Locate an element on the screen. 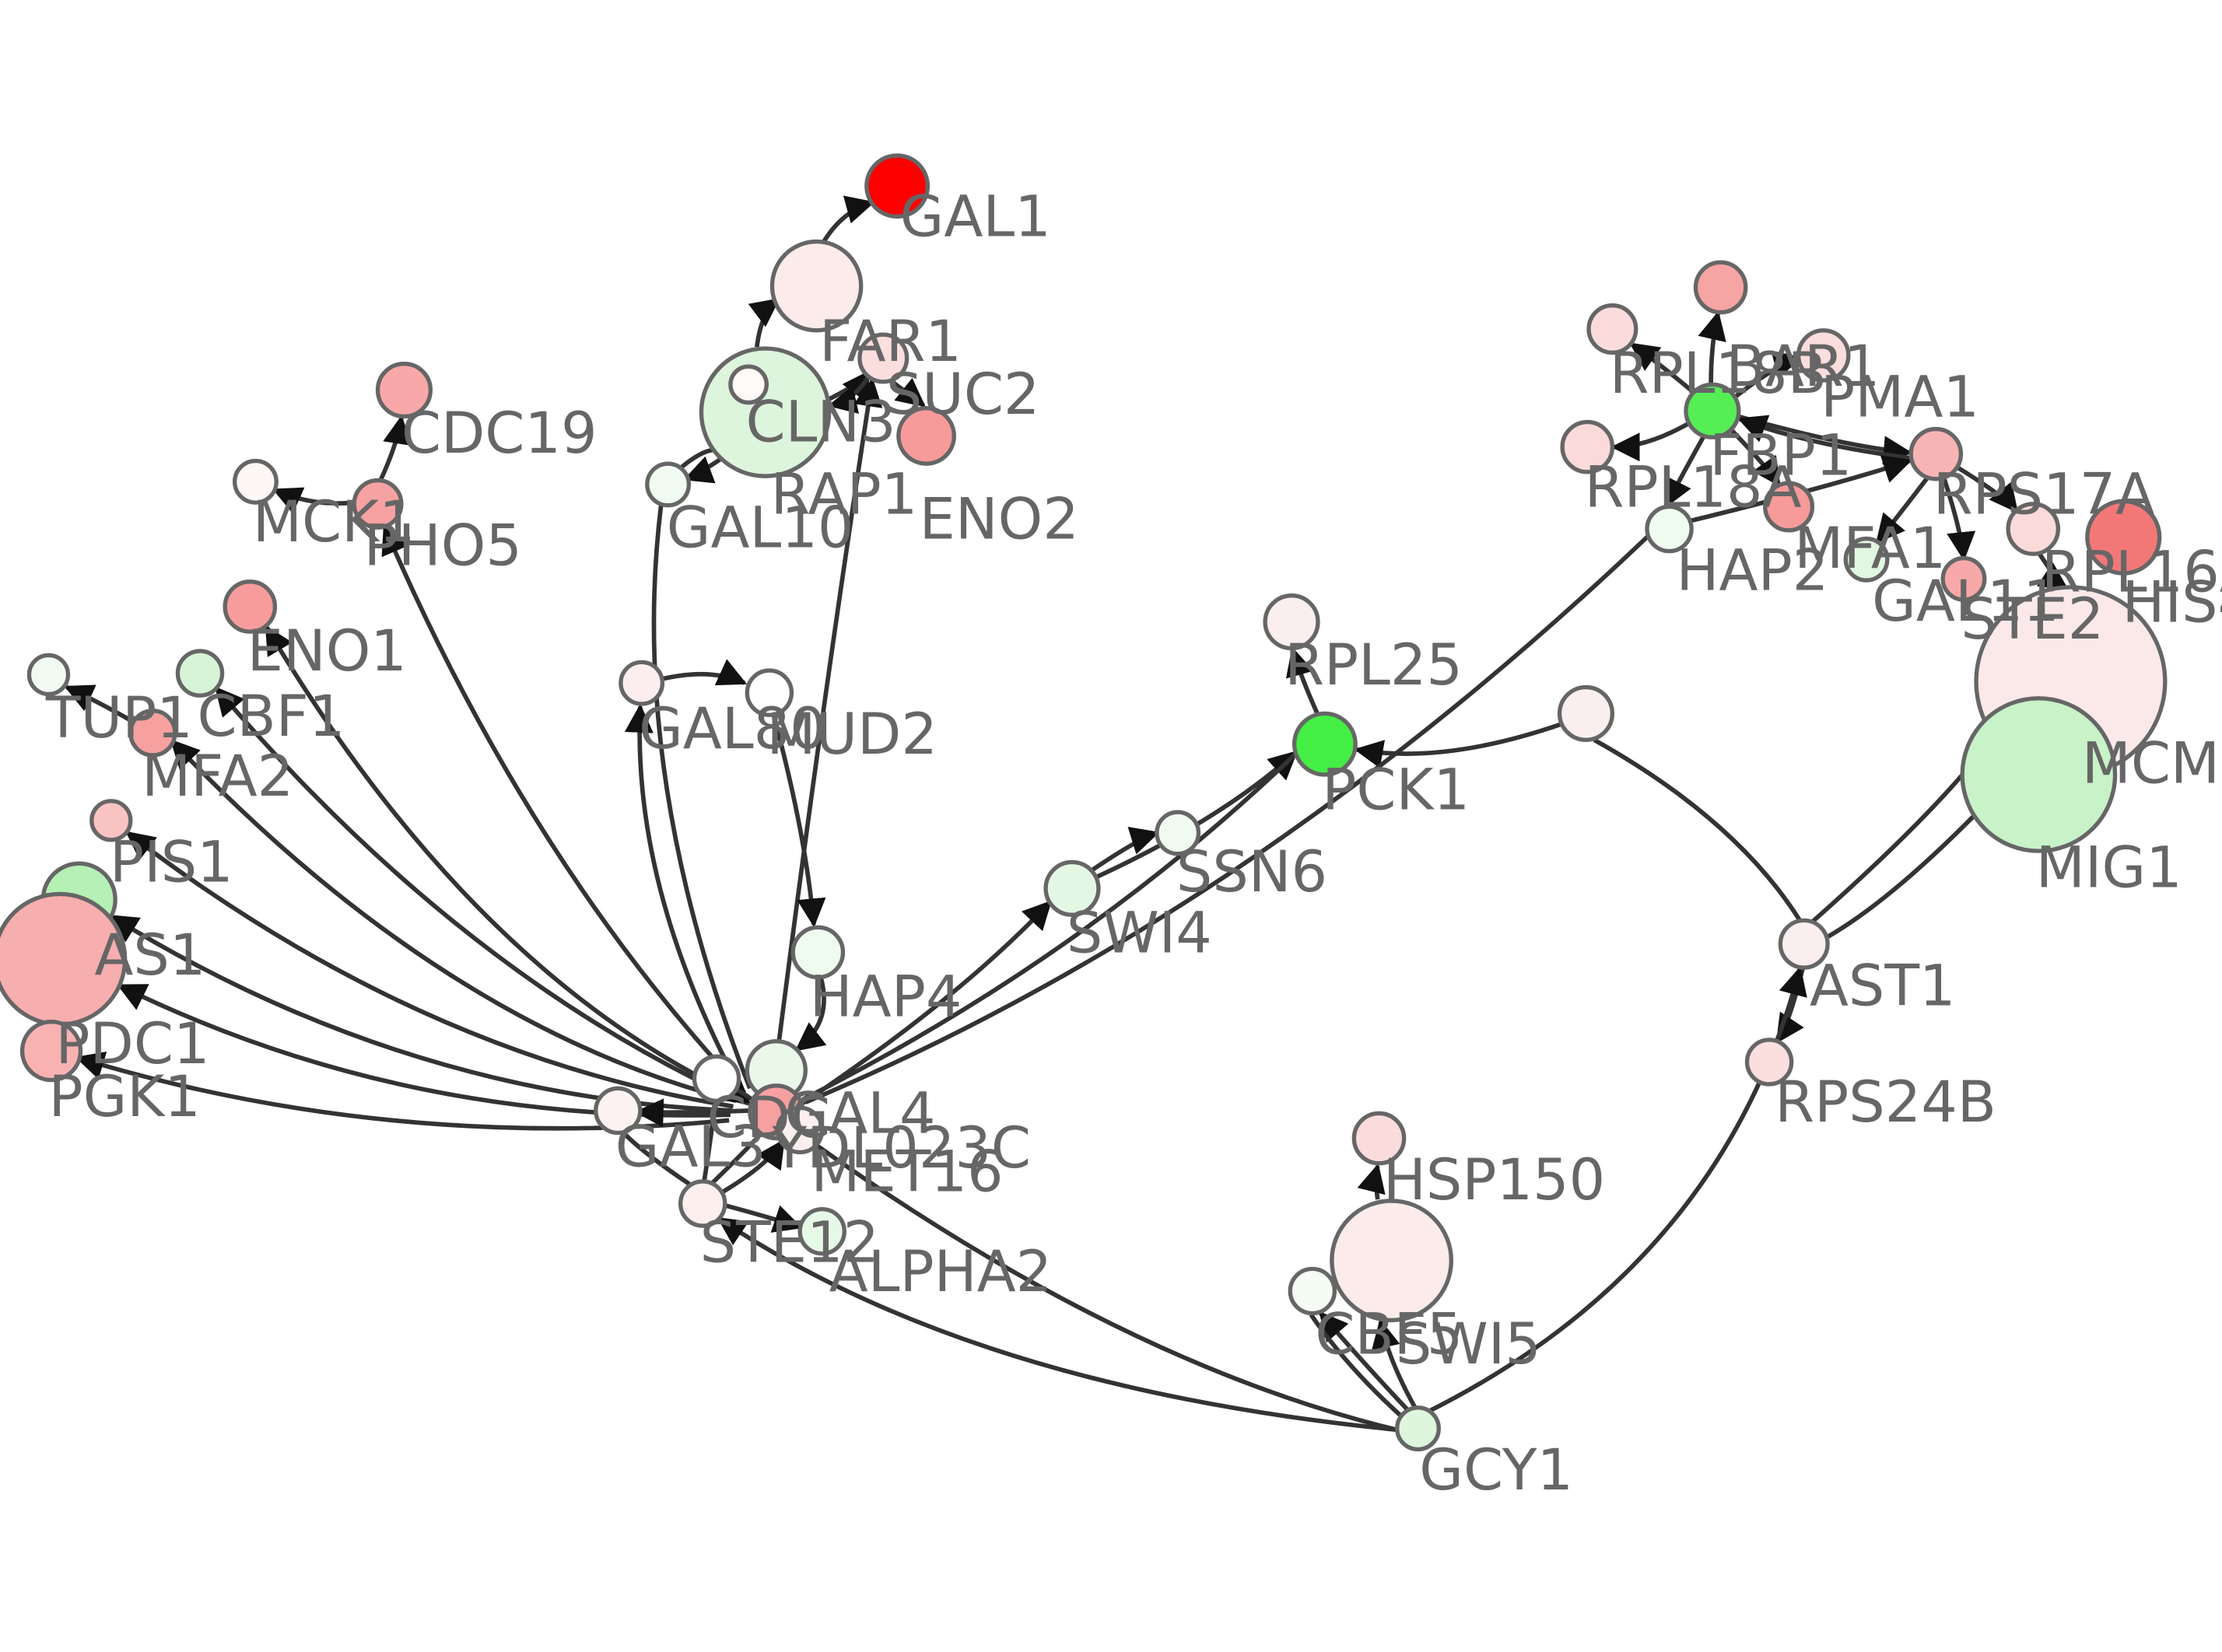  node-label-far1: FAR1 is located at coordinates (890, 342).